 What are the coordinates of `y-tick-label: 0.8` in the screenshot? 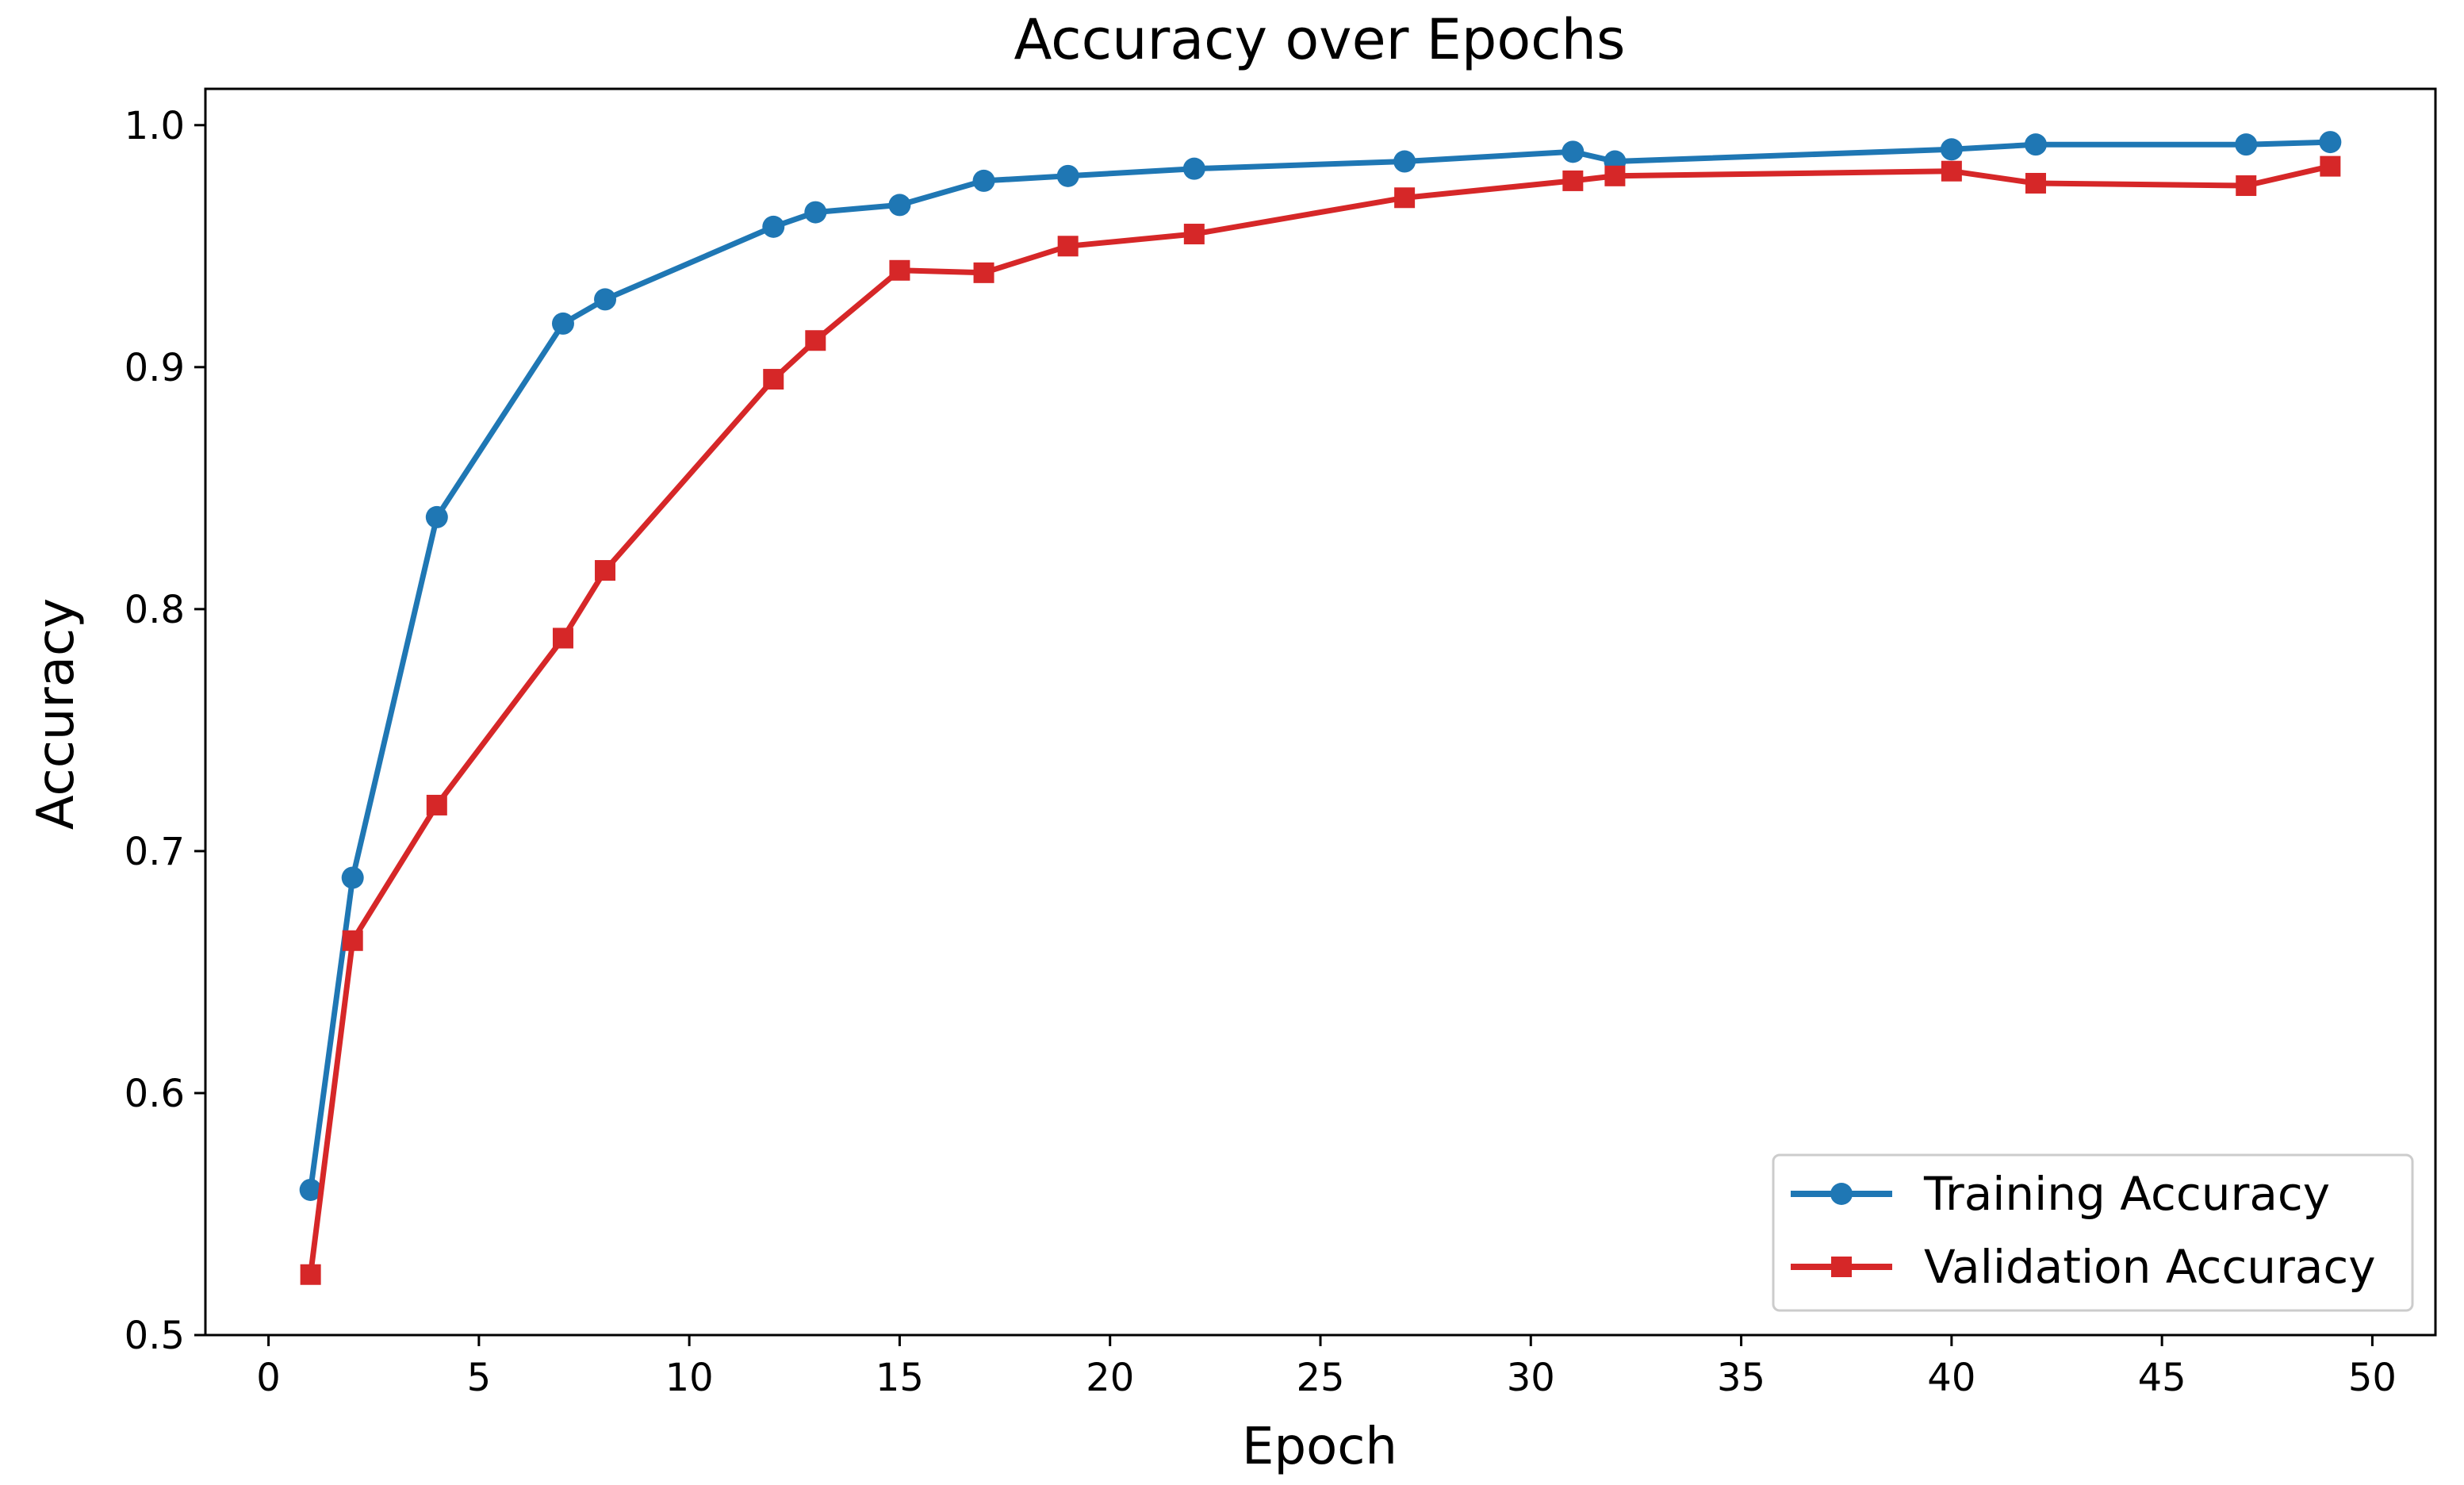 It's located at (155, 610).